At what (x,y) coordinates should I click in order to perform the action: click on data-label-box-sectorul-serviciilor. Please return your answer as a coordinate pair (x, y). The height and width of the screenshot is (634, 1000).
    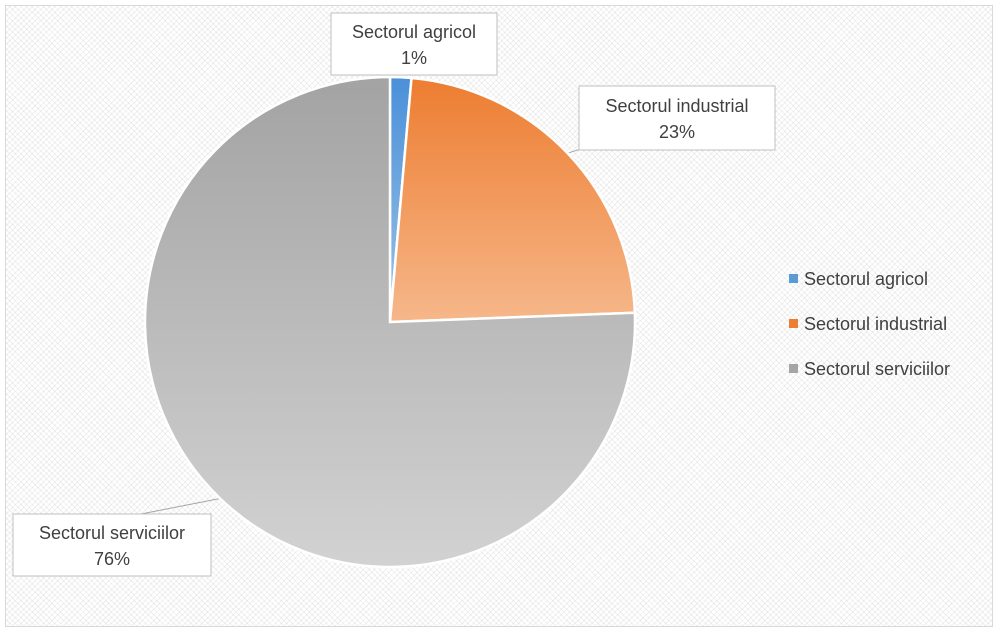
    Looking at the image, I should click on (112, 545).